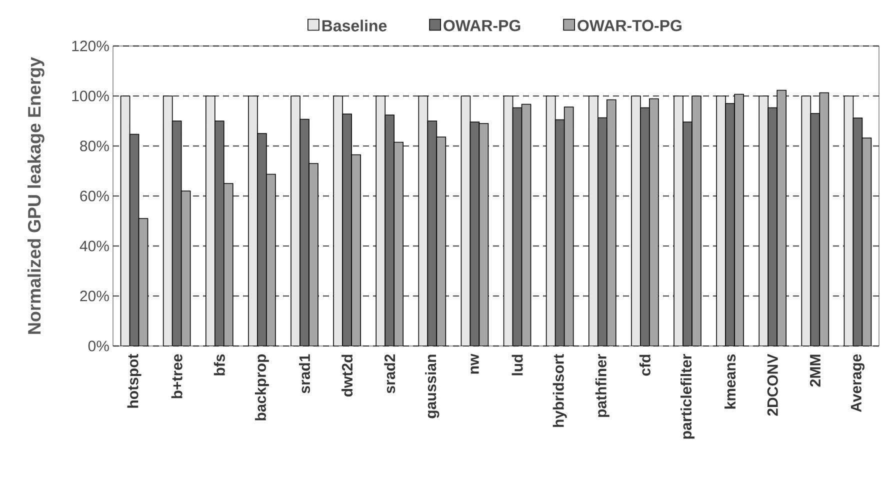 The height and width of the screenshot is (481, 891). I want to click on y-tick-label: 40%, so click(94, 246).